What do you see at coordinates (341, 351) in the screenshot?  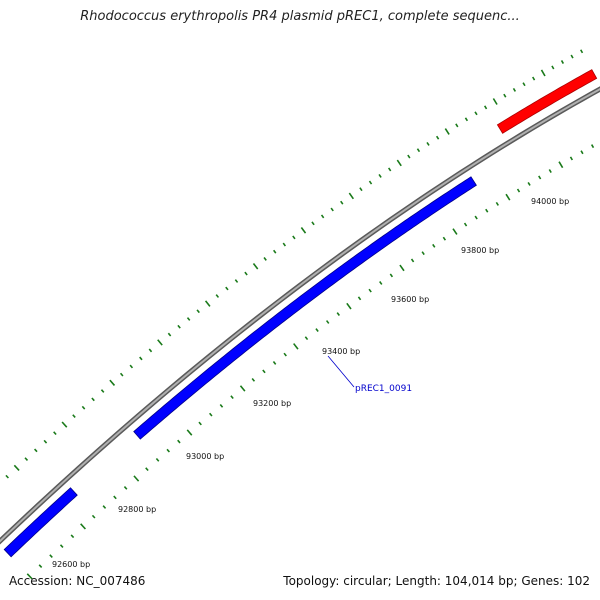 I see `tick-label: 93400 bp` at bounding box center [341, 351].